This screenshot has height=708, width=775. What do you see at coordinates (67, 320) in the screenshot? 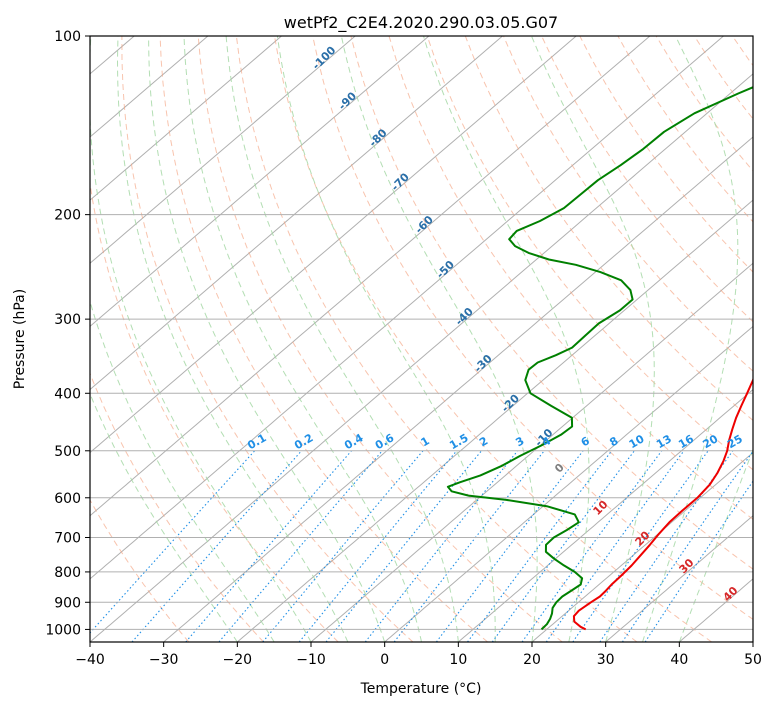
I see `y-tick-label: 300` at bounding box center [67, 320].